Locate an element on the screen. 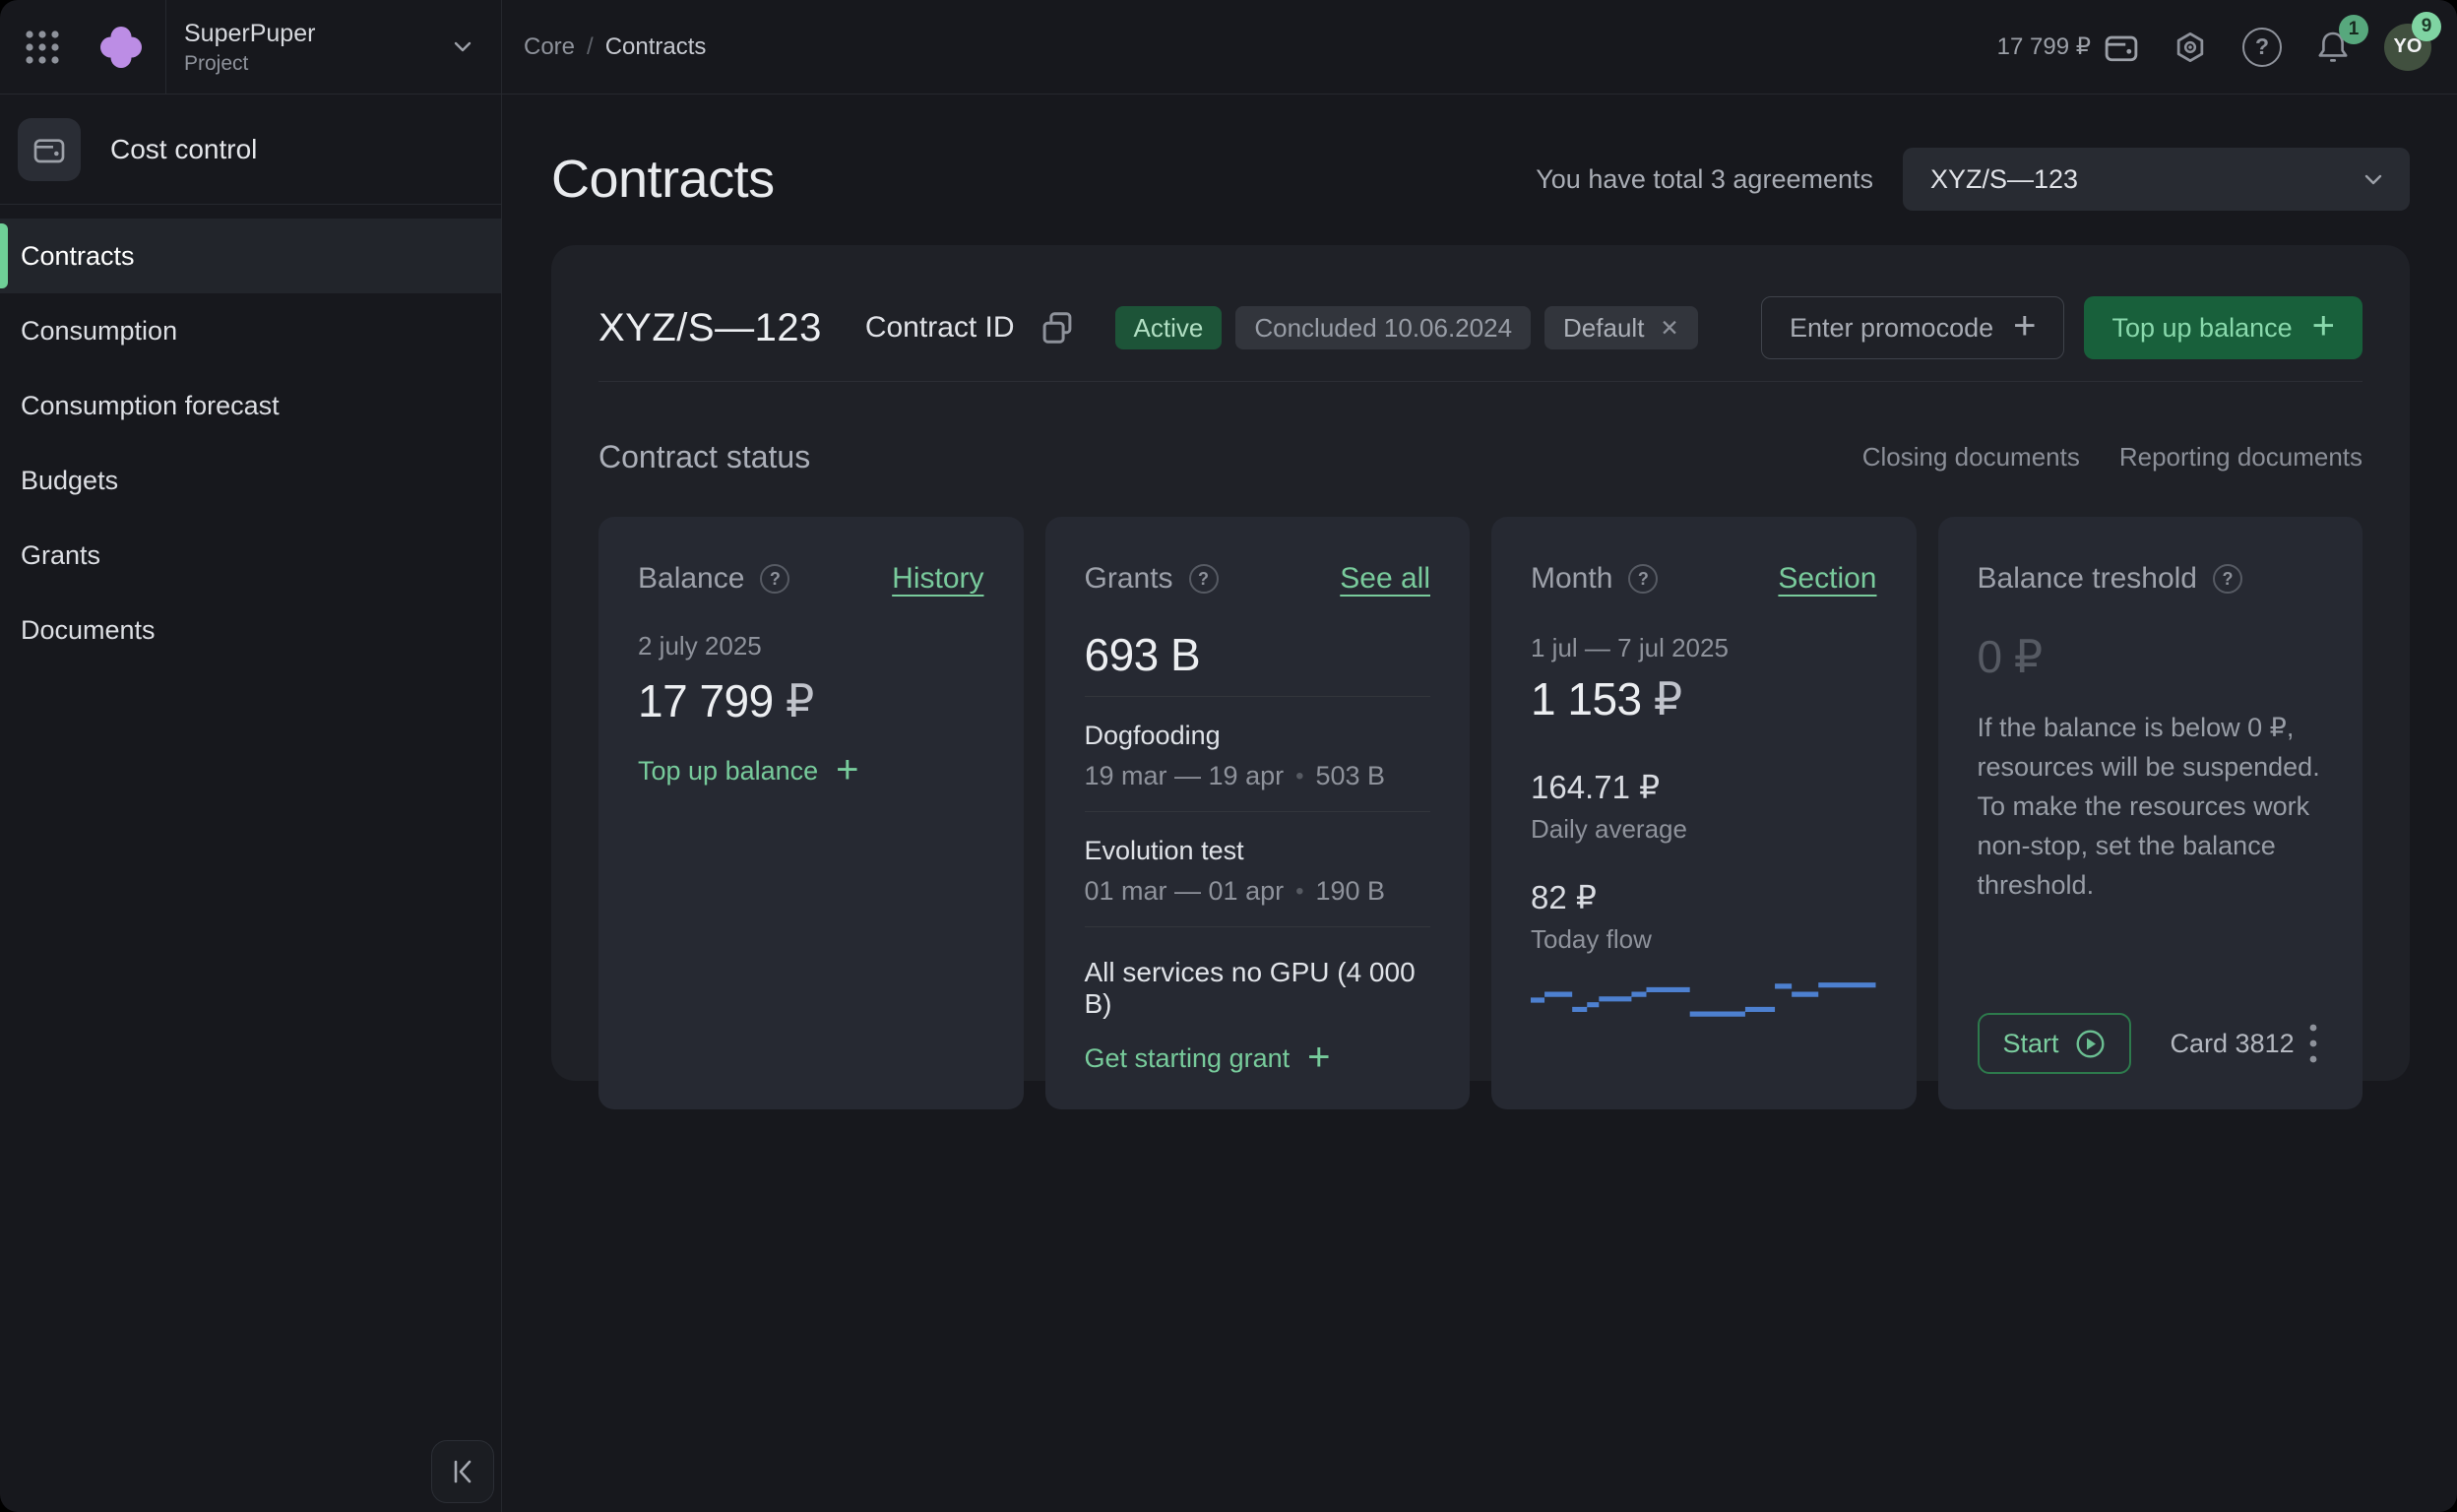  bell-icon is located at coordinates (2333, 47).